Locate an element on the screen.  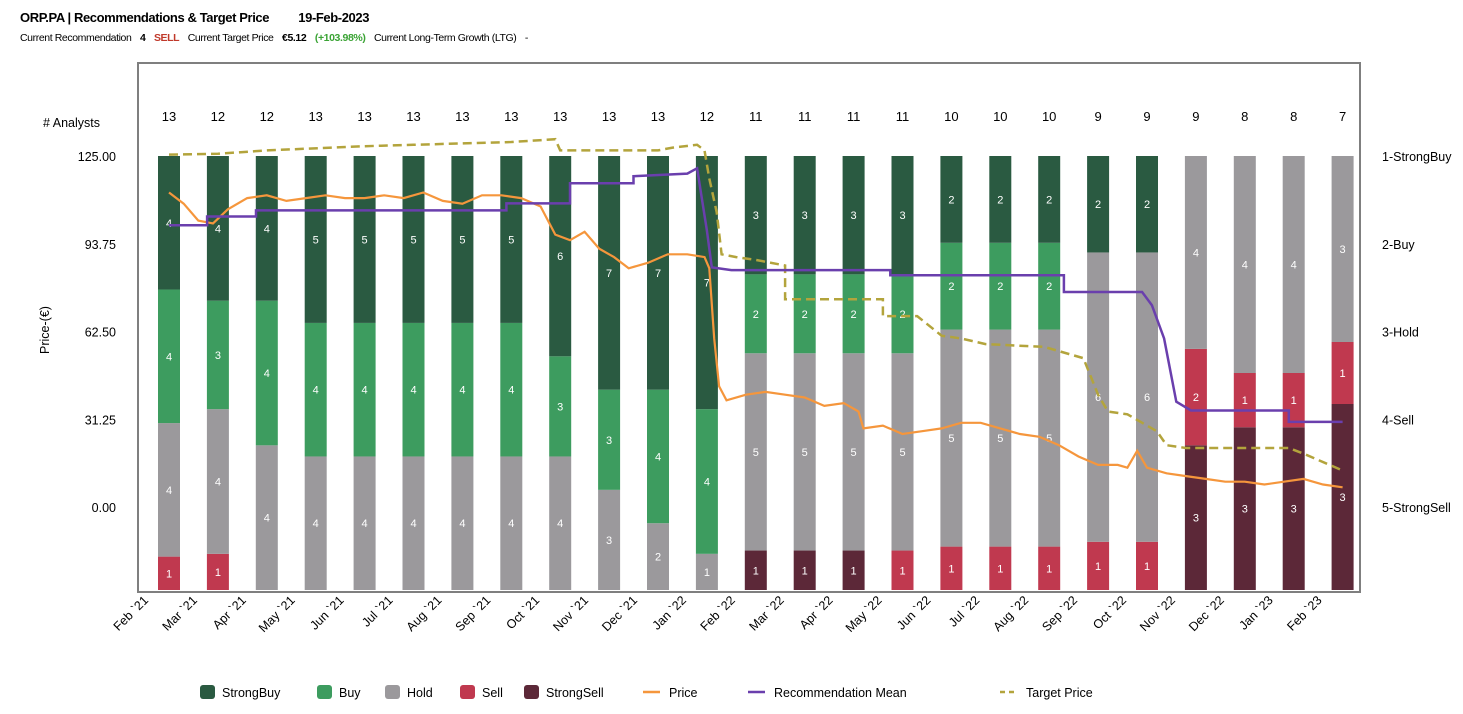
x-tick-label: Oct `21 is located at coordinates (522, 612).